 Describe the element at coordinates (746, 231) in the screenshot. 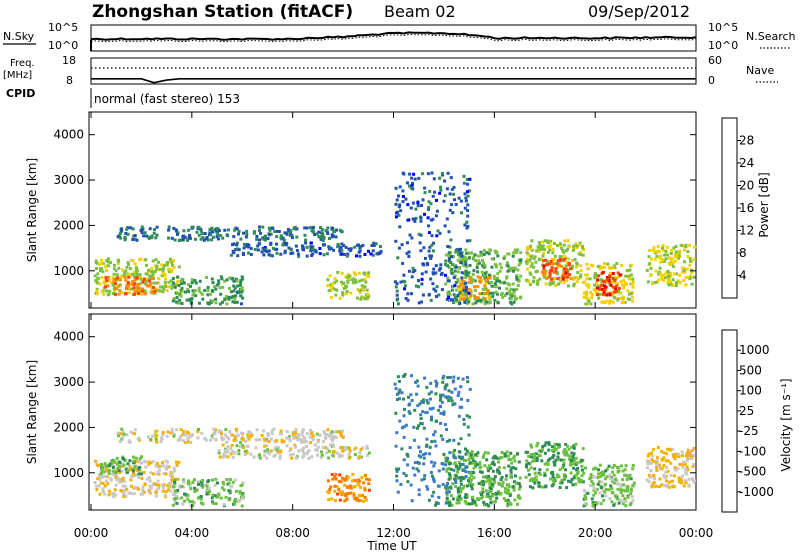

I see `colorbar-tick-label: 12` at that location.